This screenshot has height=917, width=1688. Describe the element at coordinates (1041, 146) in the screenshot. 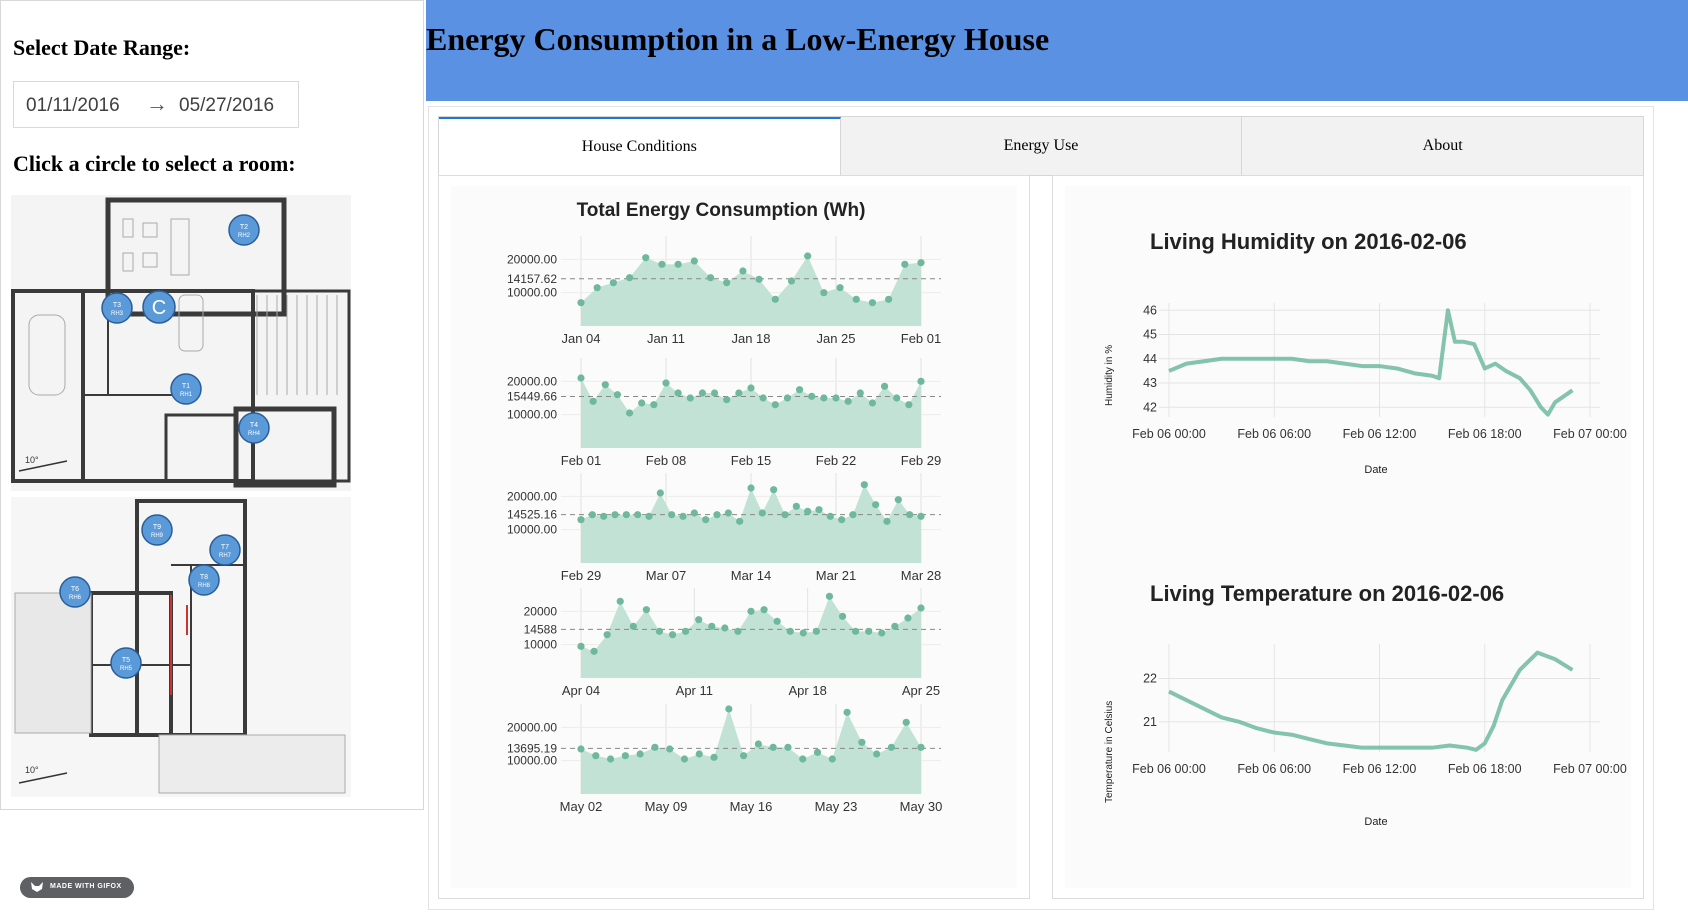

I see `tab-energy-use: Energy Use` at that location.